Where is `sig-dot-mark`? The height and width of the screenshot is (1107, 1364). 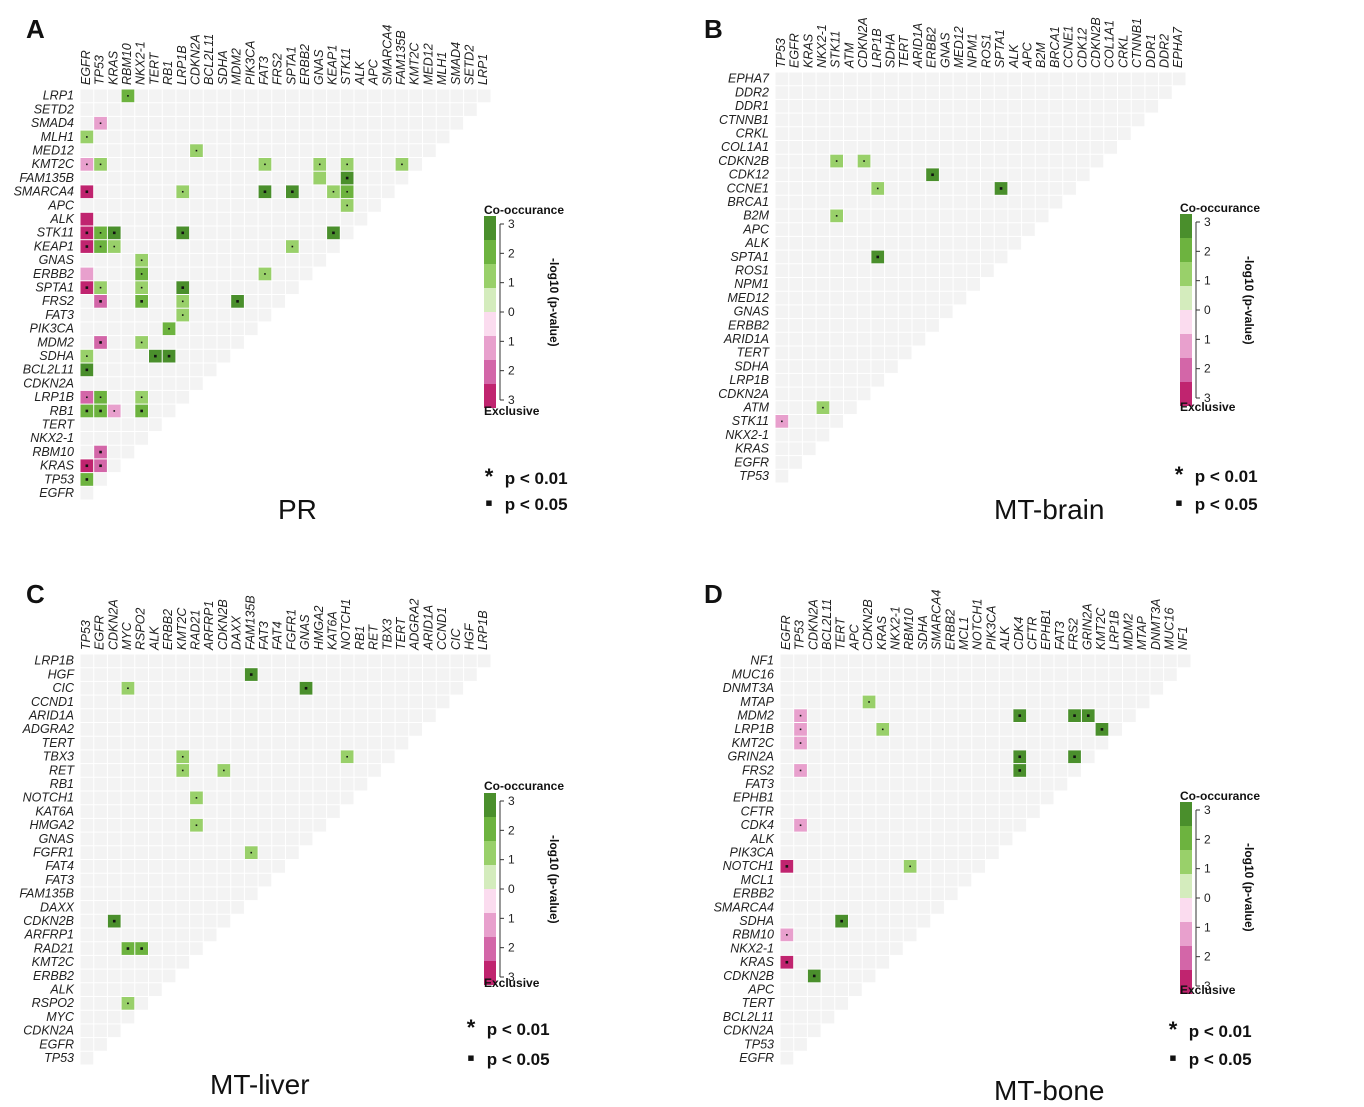
sig-dot-mark is located at coordinates (196, 798).